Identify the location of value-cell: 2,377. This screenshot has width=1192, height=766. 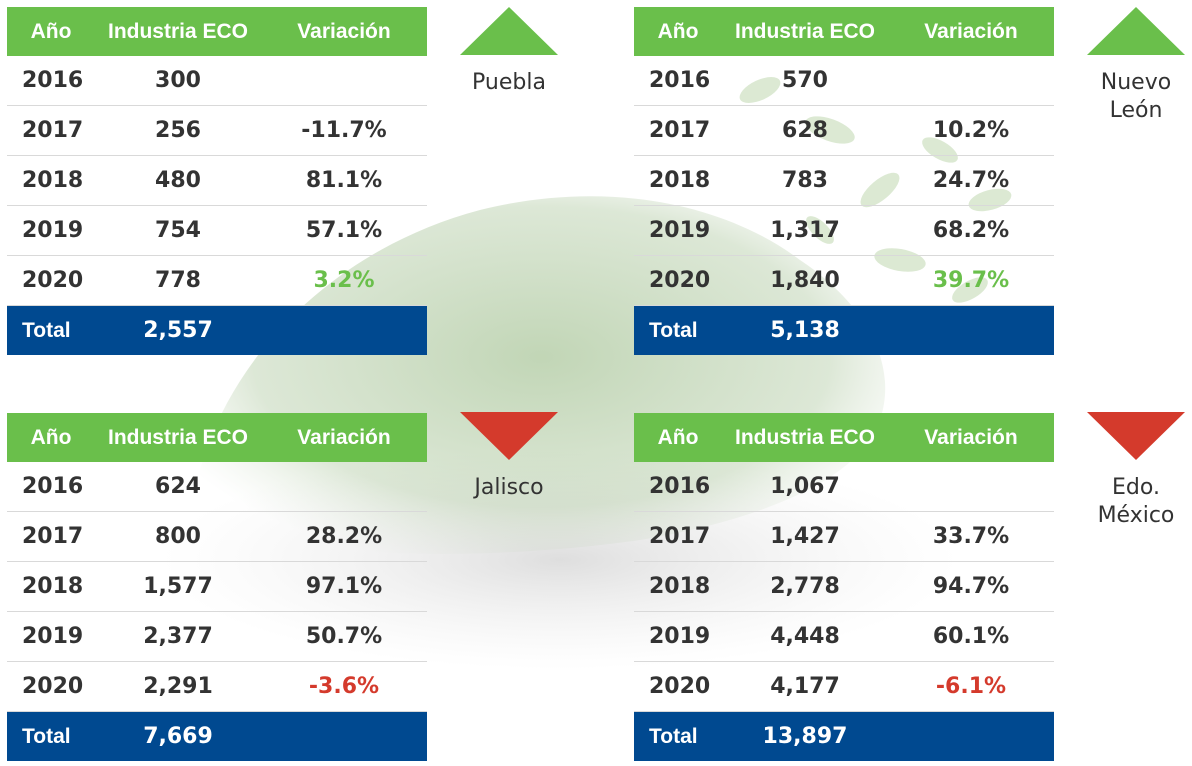
(178, 636).